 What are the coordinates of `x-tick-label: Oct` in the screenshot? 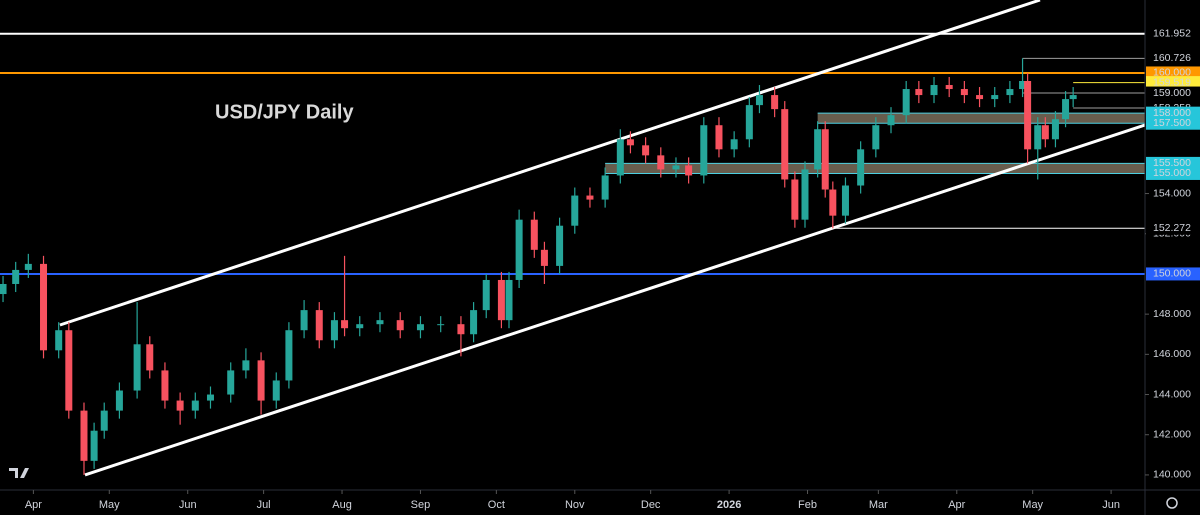 It's located at (496, 505).